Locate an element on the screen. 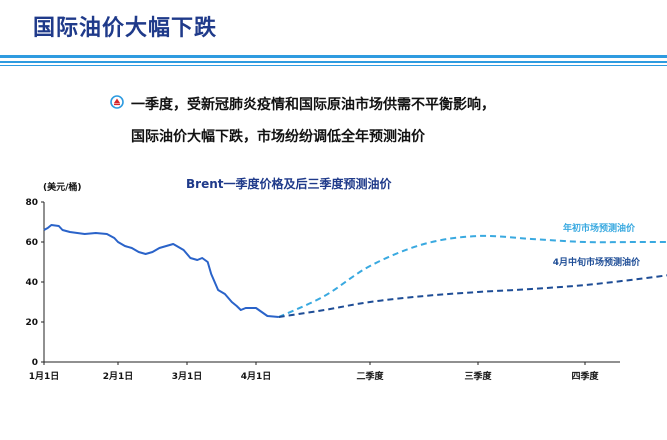 The height and width of the screenshot is (440, 667). y-tick-label: 60 is located at coordinates (31, 243).